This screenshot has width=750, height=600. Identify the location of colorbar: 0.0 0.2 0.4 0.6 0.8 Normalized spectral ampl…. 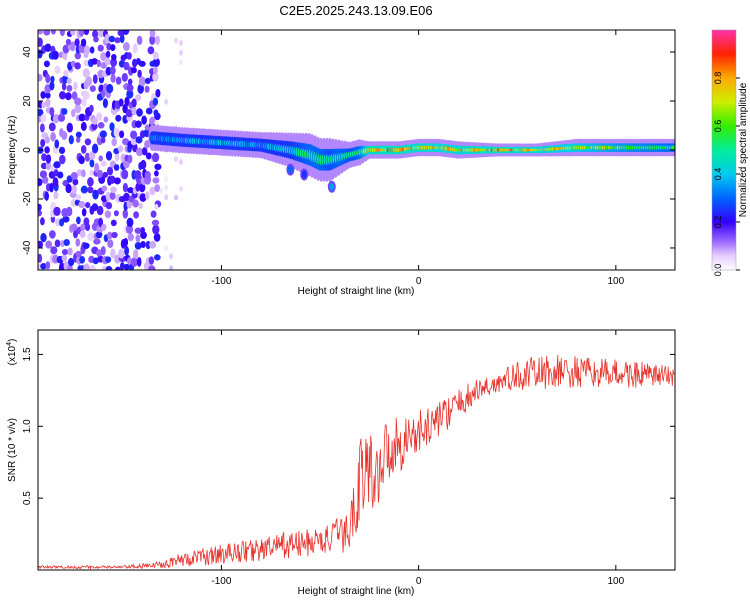
(730, 153).